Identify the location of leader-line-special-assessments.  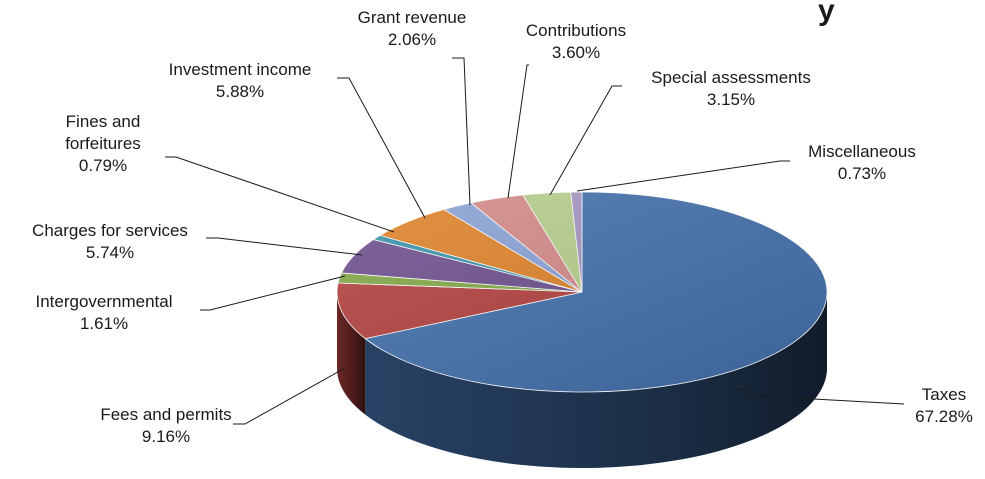
(585, 140).